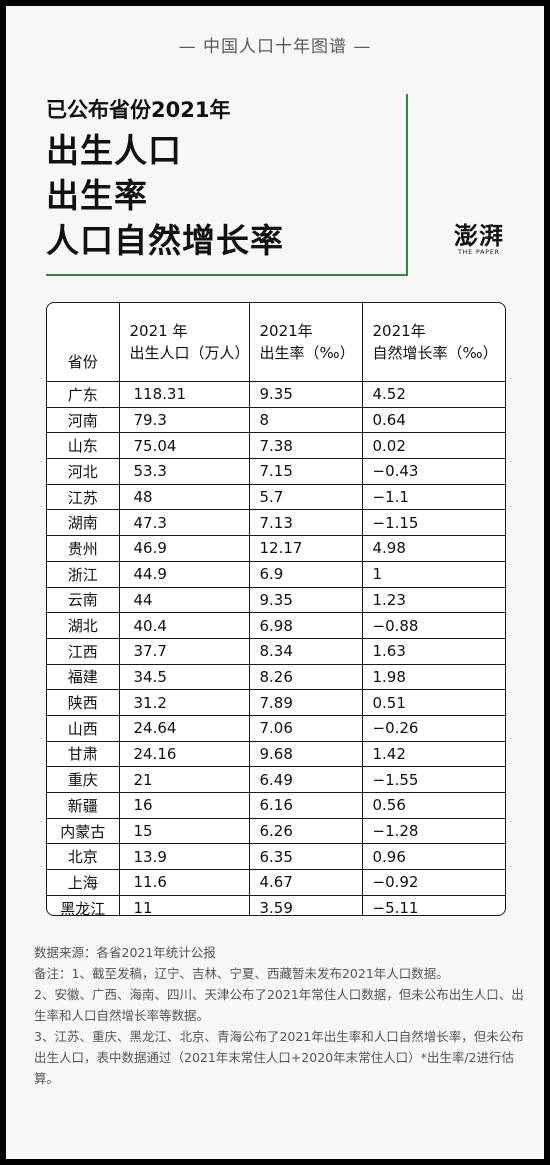 The image size is (550, 1165). I want to click on cell-natural-growth: −5.11, so click(433, 904).